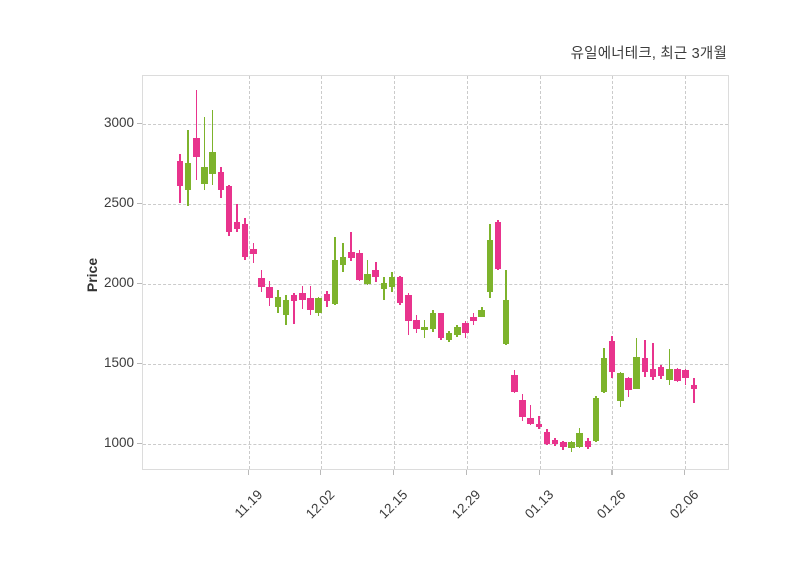 The image size is (800, 575). I want to click on chart-title: 유일에너테크, 최근 3개월, so click(648, 54).